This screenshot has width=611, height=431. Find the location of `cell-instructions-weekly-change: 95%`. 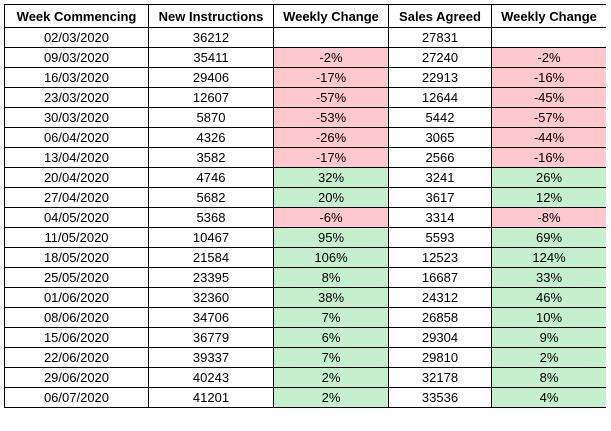

cell-instructions-weekly-change: 95% is located at coordinates (331, 237).